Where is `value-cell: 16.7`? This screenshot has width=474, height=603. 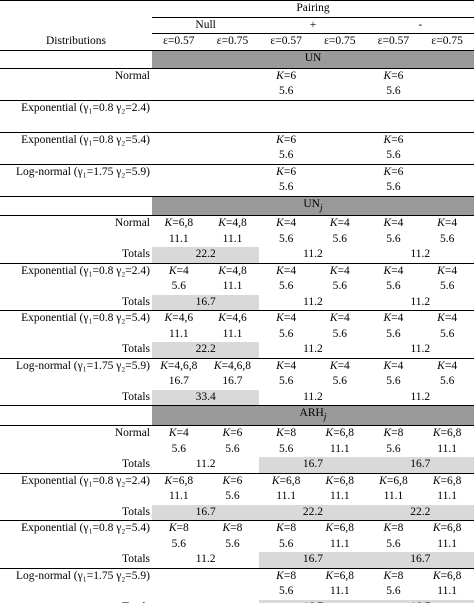 value-cell: 16.7 is located at coordinates (232, 381).